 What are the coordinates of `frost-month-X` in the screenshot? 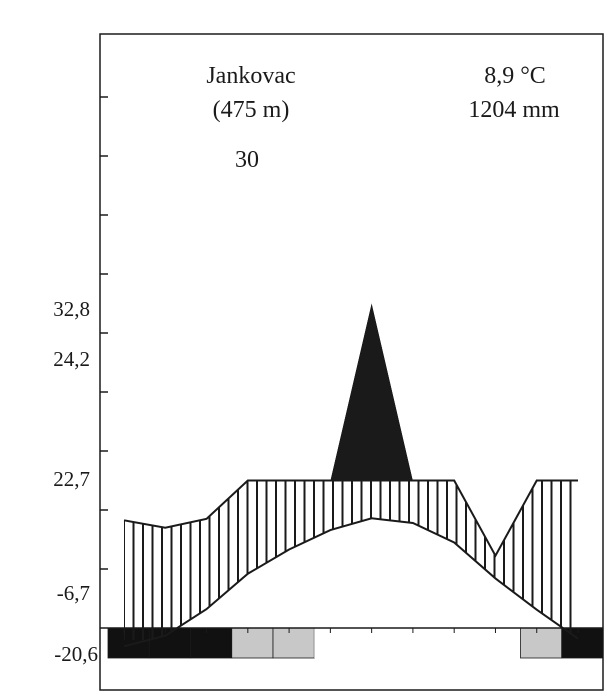 It's located at (500, 643).